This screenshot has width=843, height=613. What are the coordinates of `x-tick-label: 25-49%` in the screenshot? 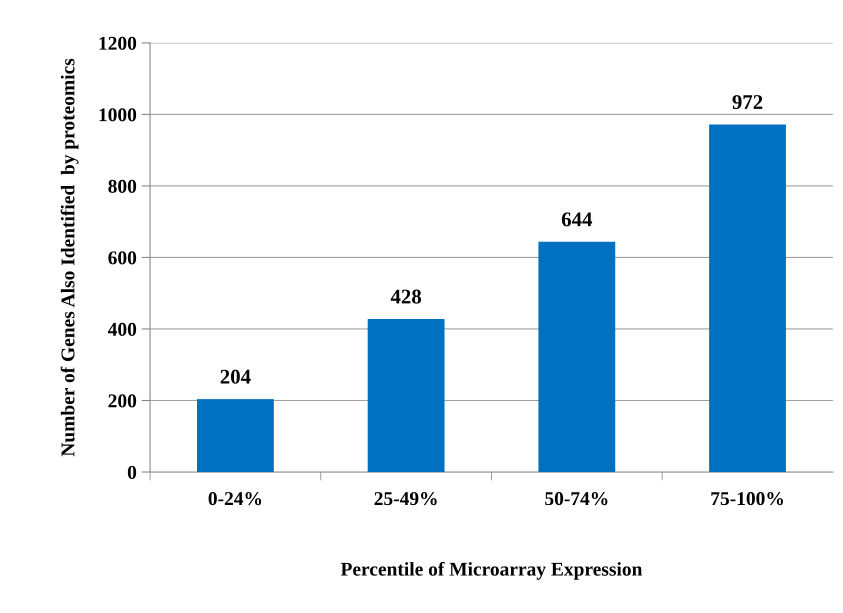 It's located at (405, 499).